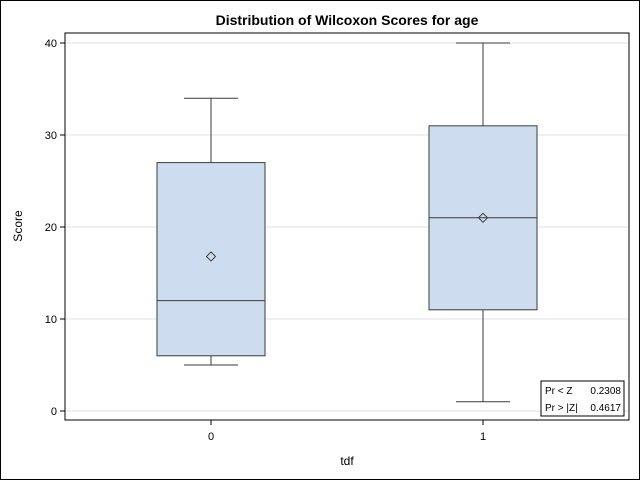  Describe the element at coordinates (51, 320) in the screenshot. I see `y-tick-label-10: 10` at that location.